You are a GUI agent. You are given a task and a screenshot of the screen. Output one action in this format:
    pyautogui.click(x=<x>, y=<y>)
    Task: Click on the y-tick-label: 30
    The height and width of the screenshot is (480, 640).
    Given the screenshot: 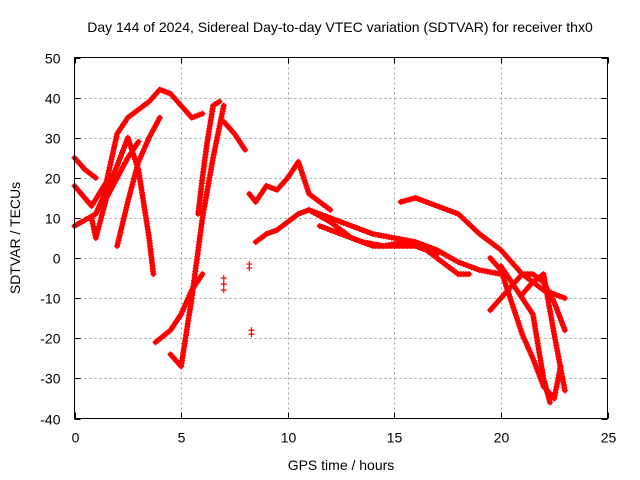 What is the action you would take?
    pyautogui.click(x=53, y=139)
    